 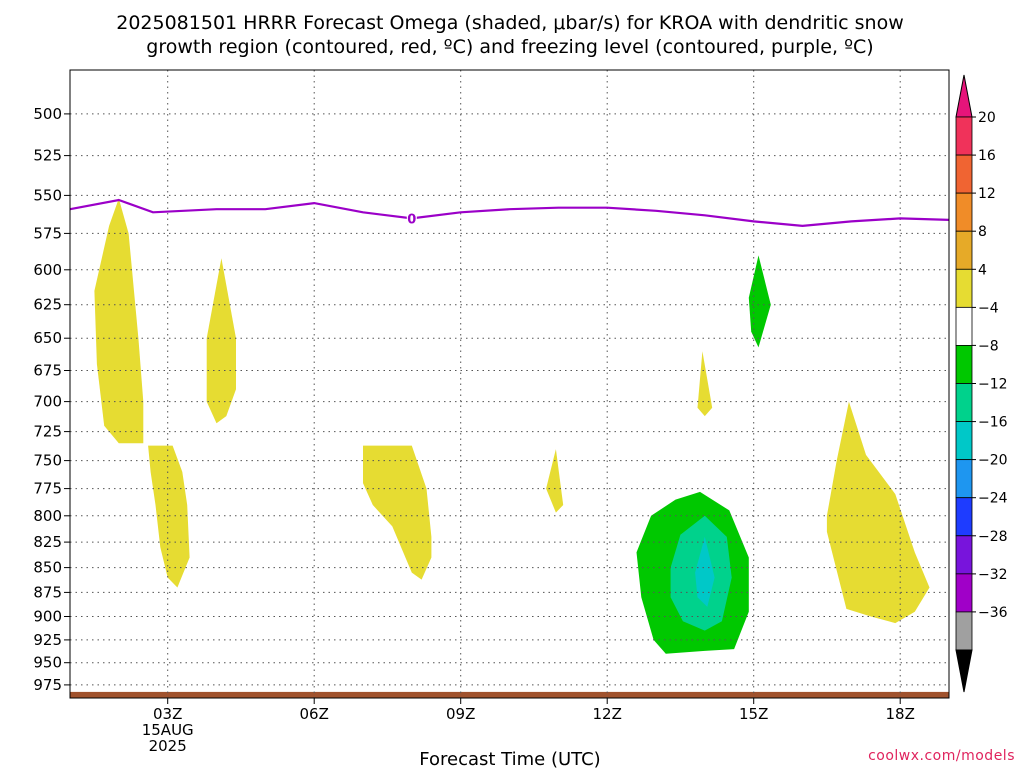 What do you see at coordinates (988, 308) in the screenshot?
I see `colorbar-label-5: −4` at bounding box center [988, 308].